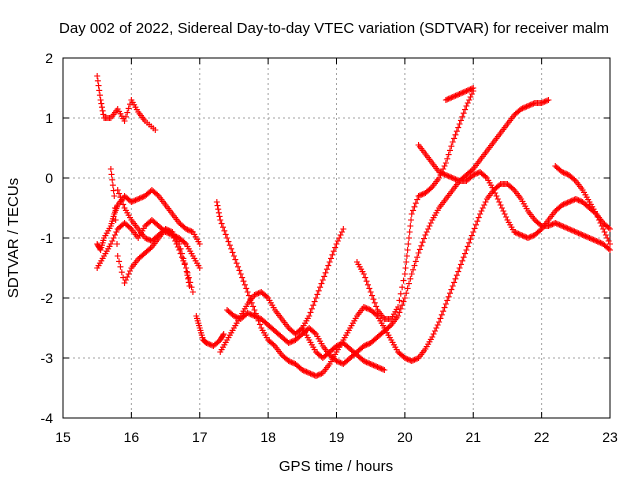  What do you see at coordinates (49, 178) in the screenshot?
I see `y-tick-label: 0` at bounding box center [49, 178].